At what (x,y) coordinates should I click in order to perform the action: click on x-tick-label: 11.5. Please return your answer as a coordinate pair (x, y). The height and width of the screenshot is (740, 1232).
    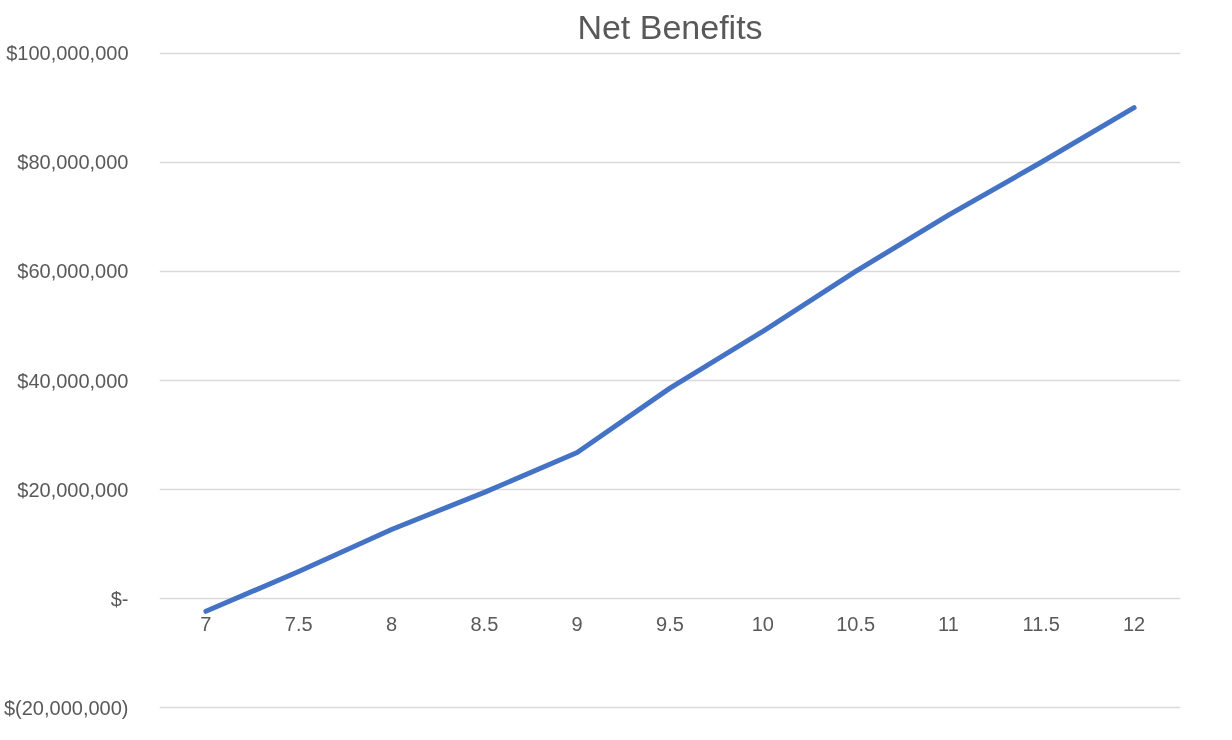
    Looking at the image, I should click on (1041, 623).